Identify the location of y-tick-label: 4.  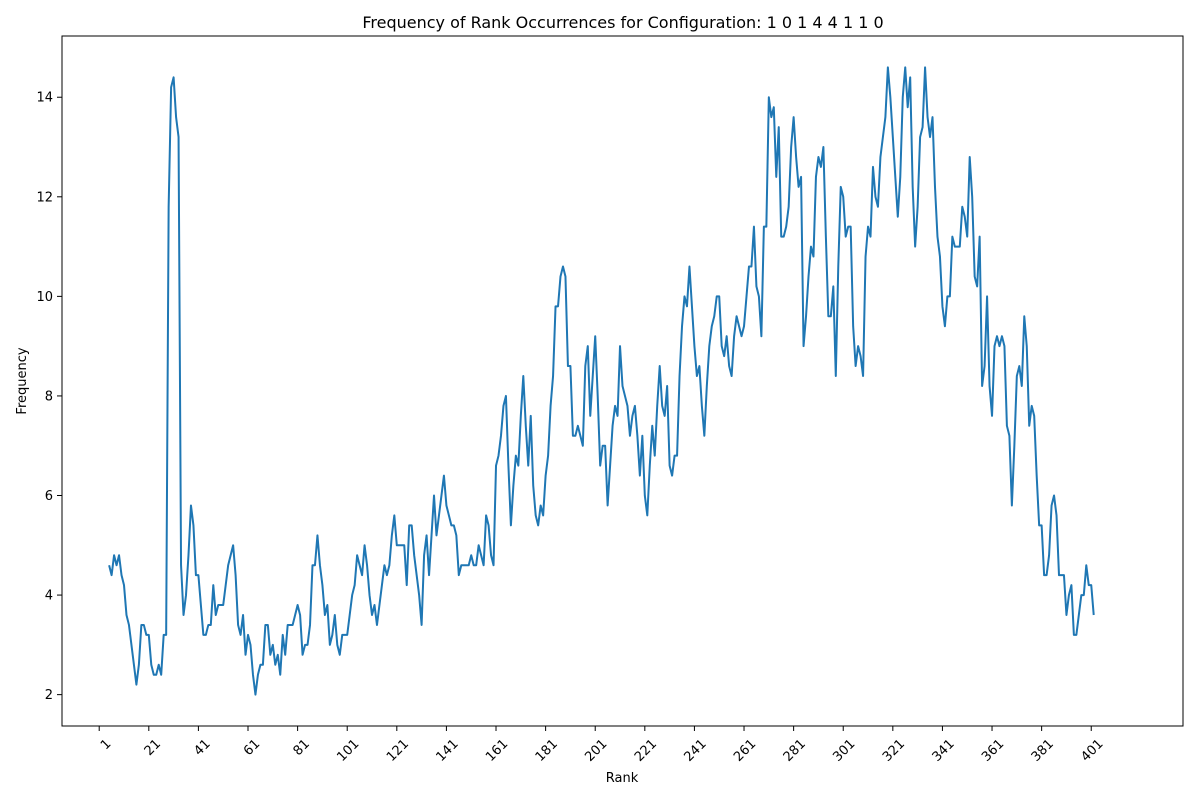
(49, 596).